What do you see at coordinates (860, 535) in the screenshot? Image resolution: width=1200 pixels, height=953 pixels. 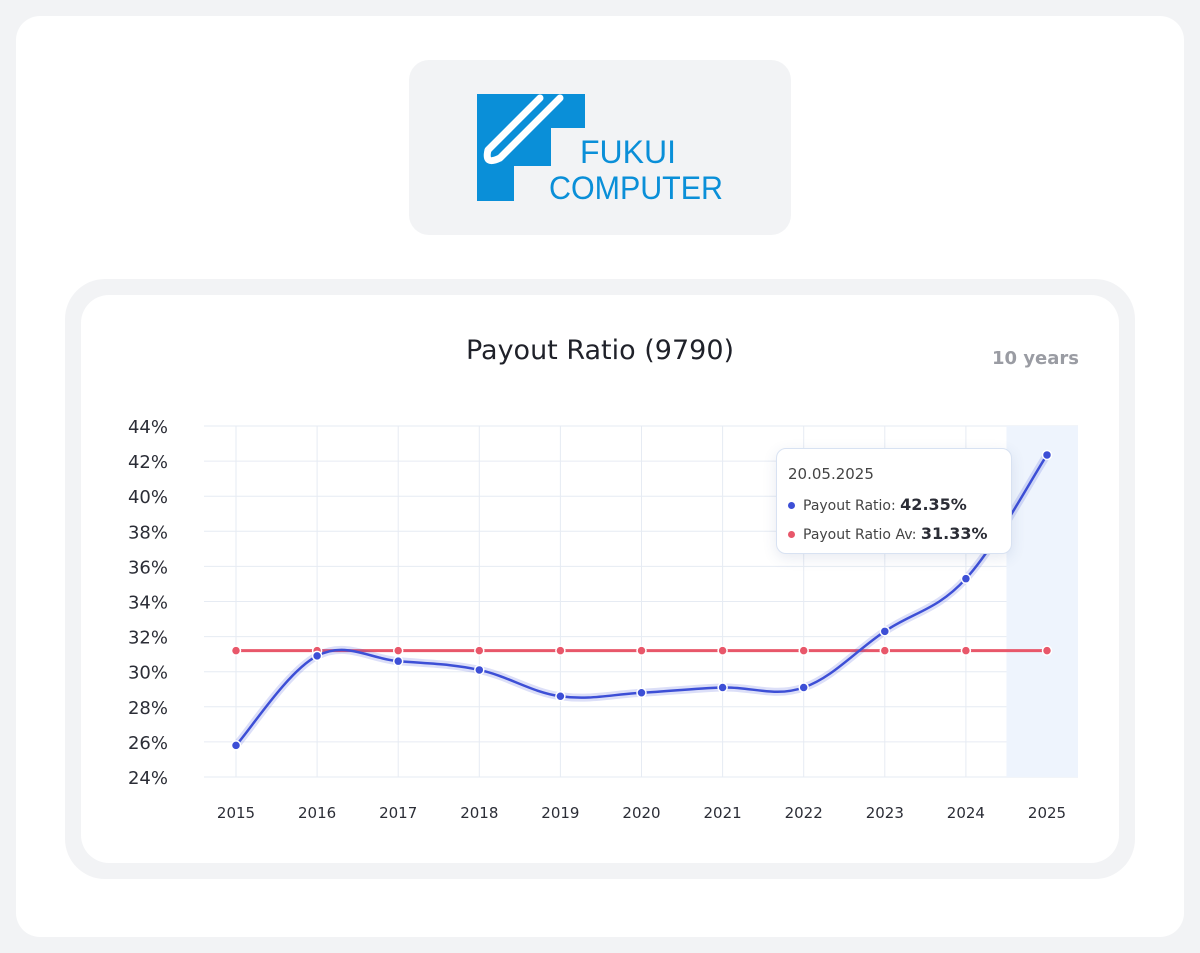 I see `tooltip-label: Payout Ratio Av:` at bounding box center [860, 535].